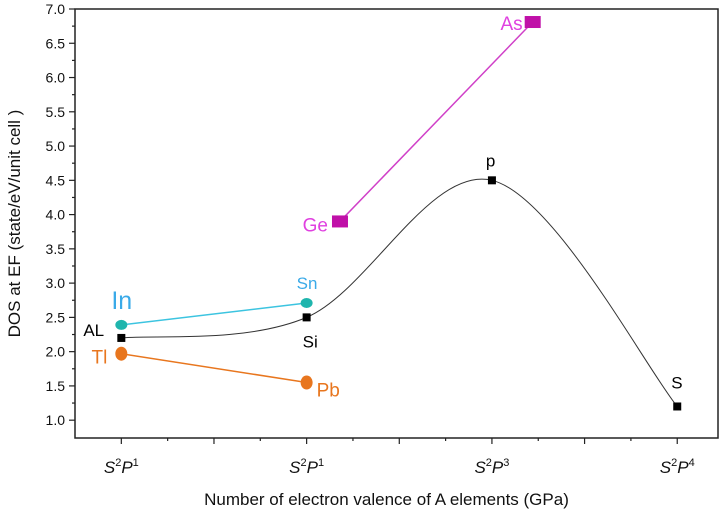  Describe the element at coordinates (99, 358) in the screenshot. I see `point-label-Tl: Tl` at that location.